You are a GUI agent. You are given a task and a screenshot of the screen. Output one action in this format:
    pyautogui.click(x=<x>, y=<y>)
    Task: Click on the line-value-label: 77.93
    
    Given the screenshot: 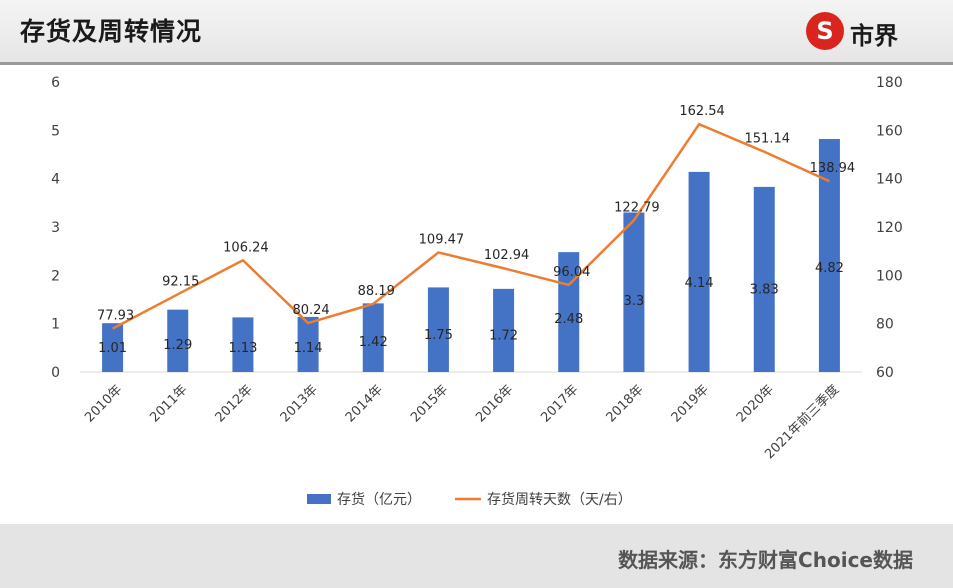 What is the action you would take?
    pyautogui.click(x=115, y=316)
    